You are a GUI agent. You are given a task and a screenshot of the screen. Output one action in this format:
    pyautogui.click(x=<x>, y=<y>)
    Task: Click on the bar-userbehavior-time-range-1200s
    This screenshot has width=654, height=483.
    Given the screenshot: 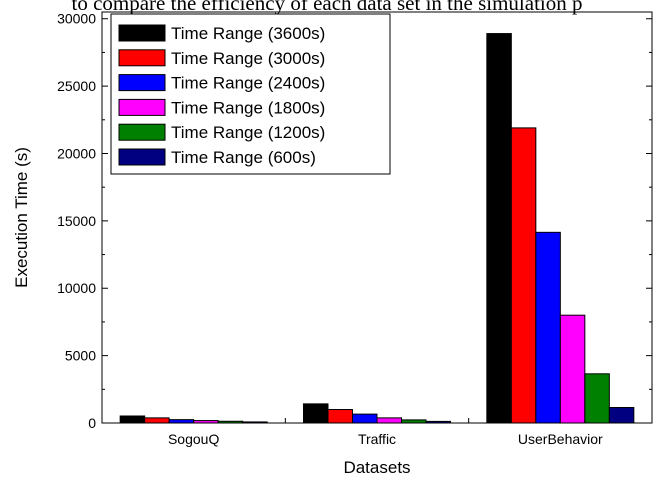 What is the action you would take?
    pyautogui.click(x=597, y=398)
    